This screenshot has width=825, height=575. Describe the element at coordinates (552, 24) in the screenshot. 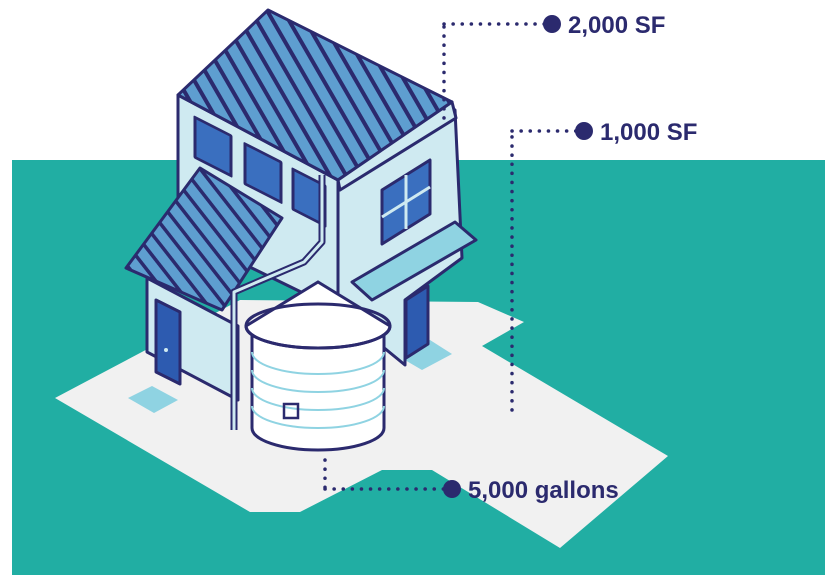

I see `callout-roof-upper-dot` at that location.